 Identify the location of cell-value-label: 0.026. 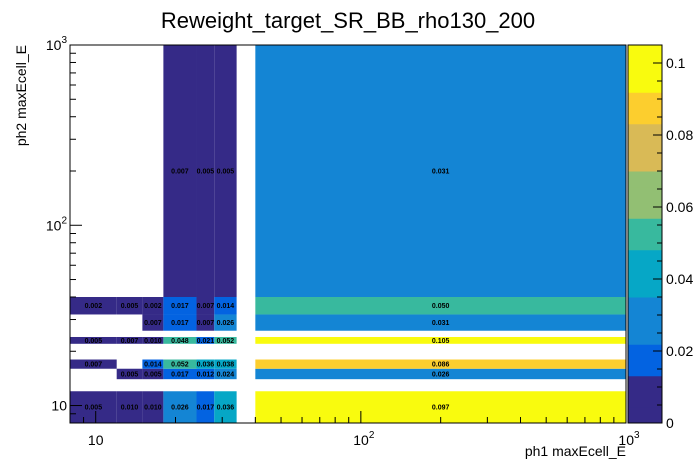
(226, 323).